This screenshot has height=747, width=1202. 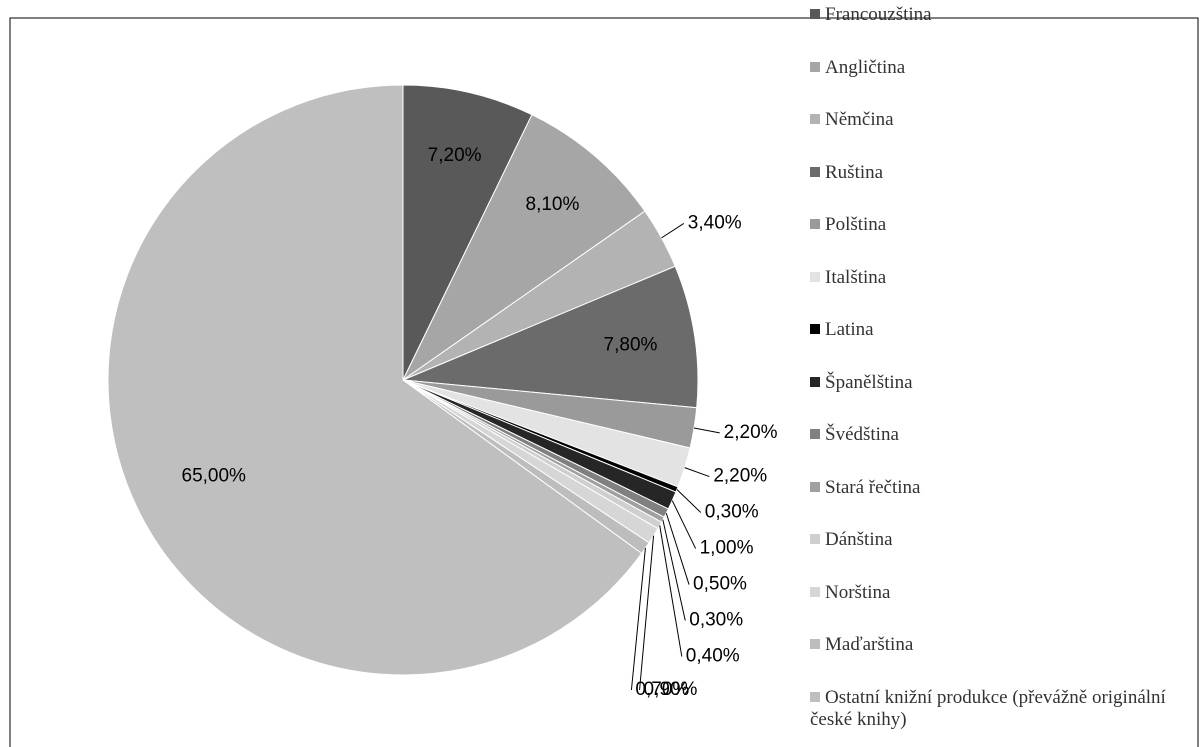 What do you see at coordinates (1002, 225) in the screenshot?
I see `legend-item: Polština` at bounding box center [1002, 225].